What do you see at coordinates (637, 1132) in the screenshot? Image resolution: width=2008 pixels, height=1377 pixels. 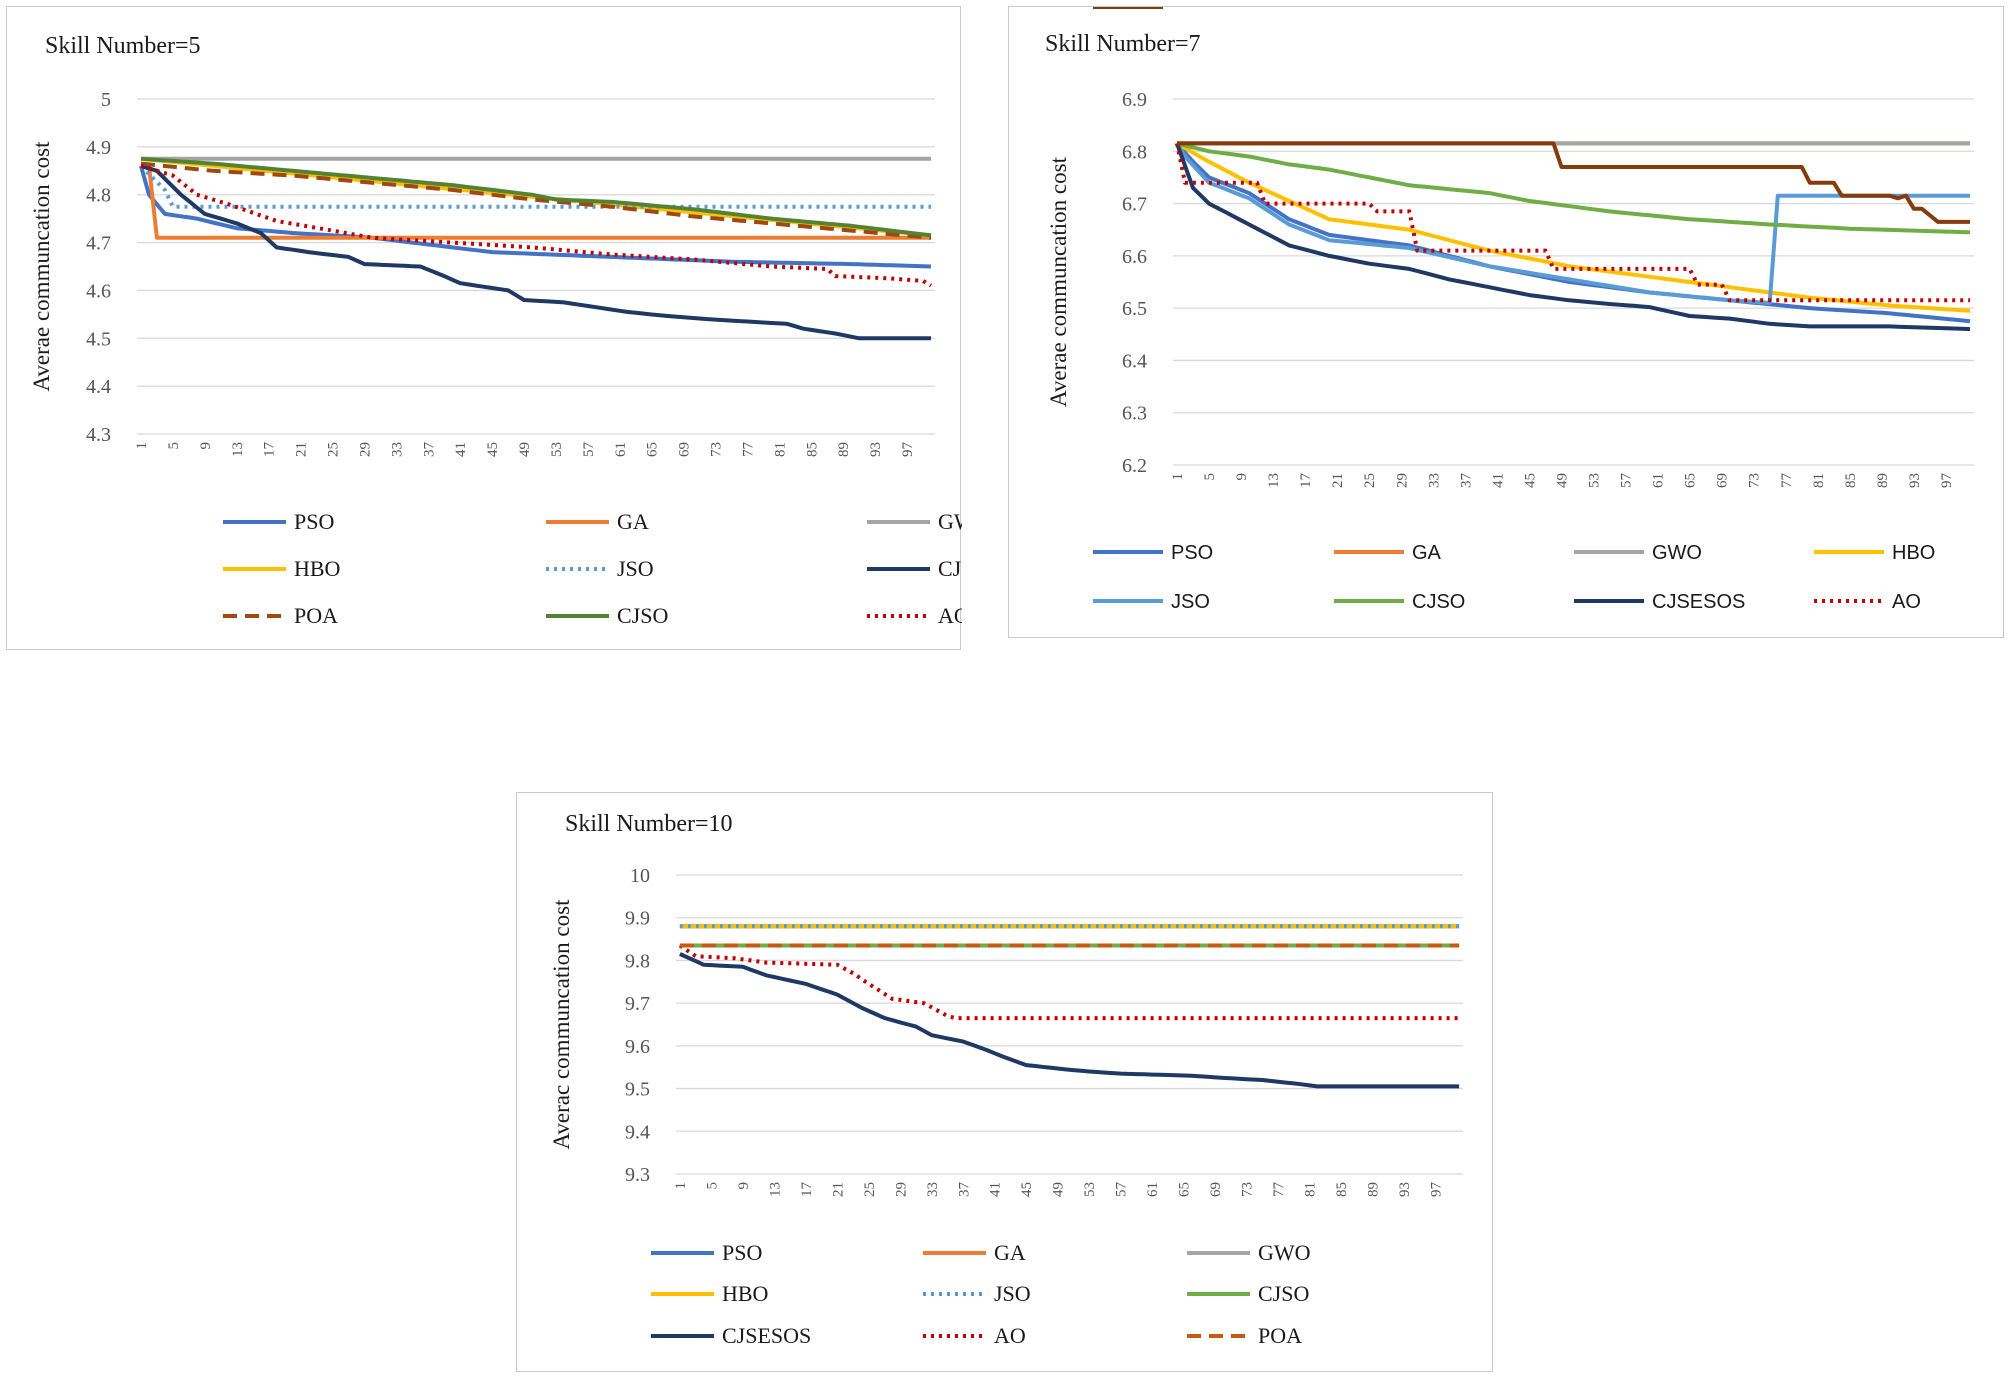 I see `y-tick-label: 9.4` at bounding box center [637, 1132].